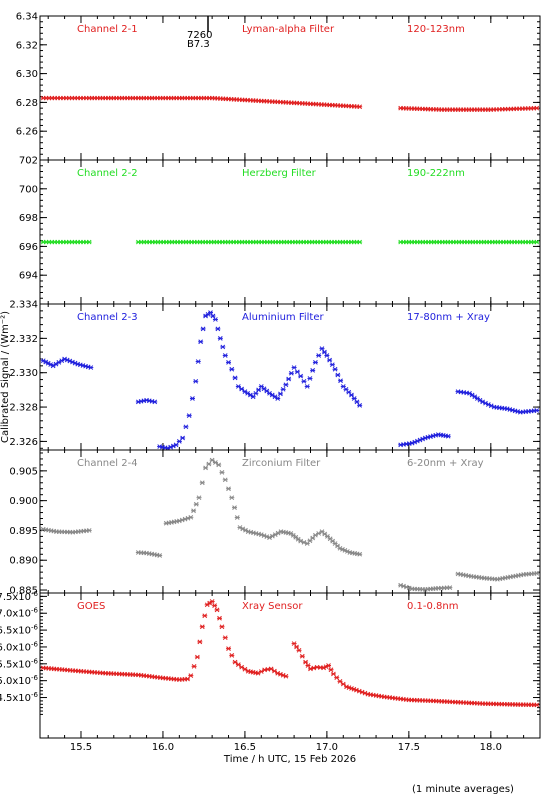 Image resolution: width=550 pixels, height=804 pixels. What do you see at coordinates (433, 606) in the screenshot?
I see `band-label: 0.1-0.8nm` at bounding box center [433, 606].